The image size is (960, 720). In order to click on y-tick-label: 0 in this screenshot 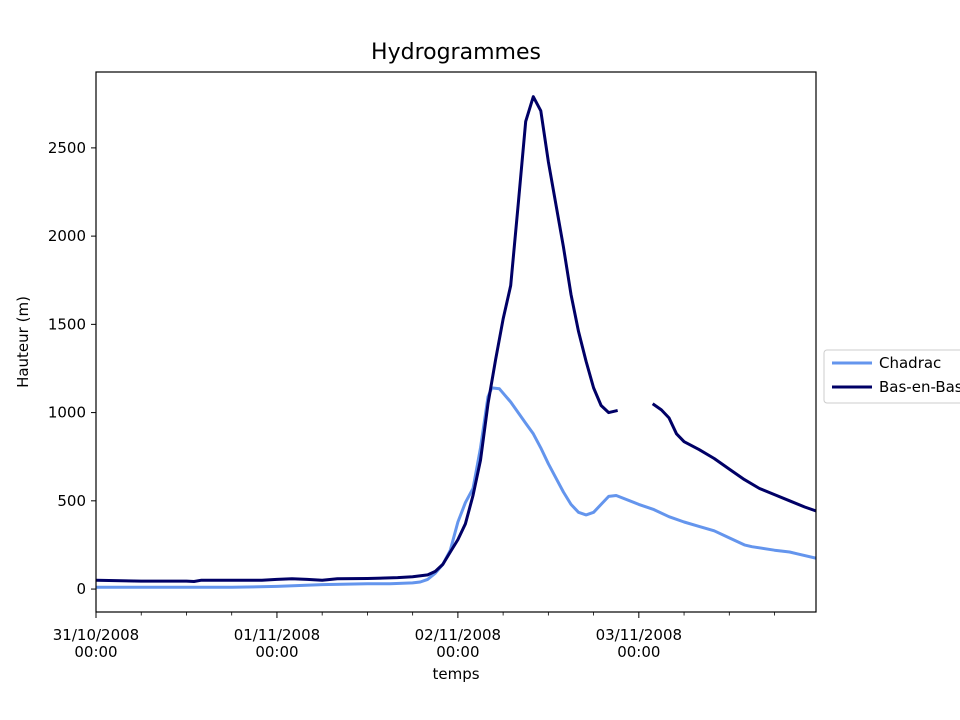, I will do `click(81, 589)`.